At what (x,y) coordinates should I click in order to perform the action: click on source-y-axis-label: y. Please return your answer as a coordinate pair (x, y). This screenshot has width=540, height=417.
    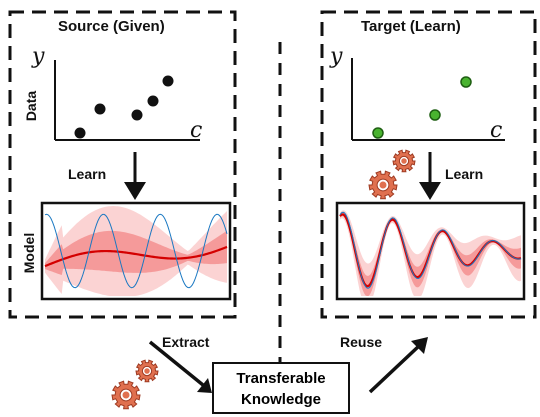
    Looking at the image, I should click on (38, 56).